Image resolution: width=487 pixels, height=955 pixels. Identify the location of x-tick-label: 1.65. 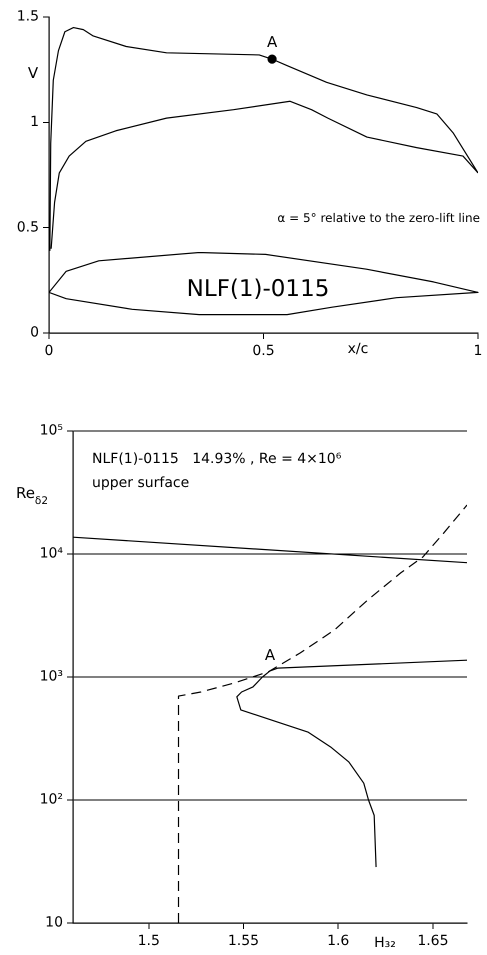
(432, 941).